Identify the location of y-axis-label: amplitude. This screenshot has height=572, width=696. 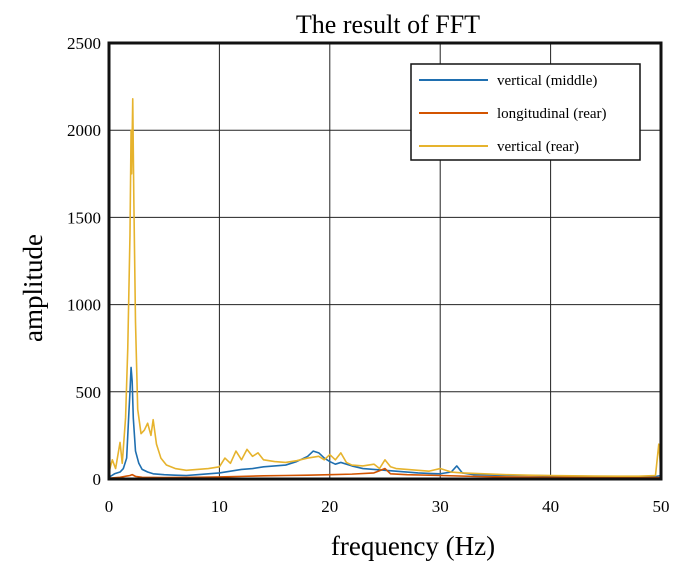
(33, 288).